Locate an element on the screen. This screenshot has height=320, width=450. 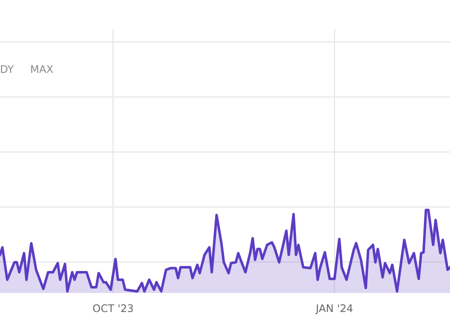
text: MAX is located at coordinates (42, 69).